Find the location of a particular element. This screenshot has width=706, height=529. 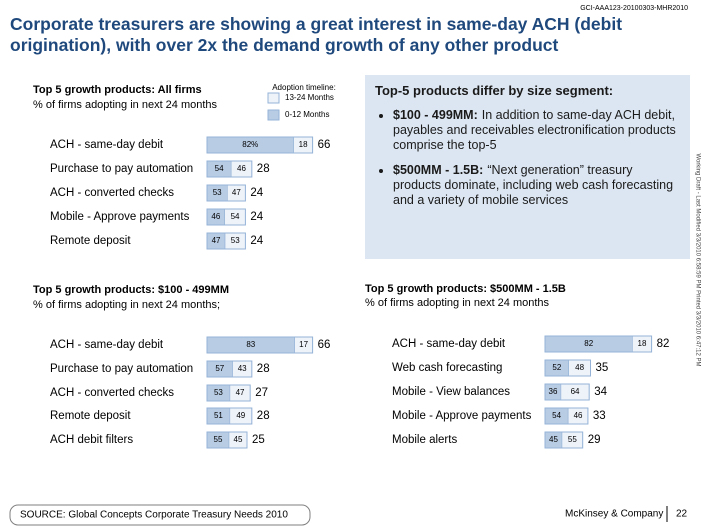

company: McKinsey & Company is located at coordinates (614, 514).